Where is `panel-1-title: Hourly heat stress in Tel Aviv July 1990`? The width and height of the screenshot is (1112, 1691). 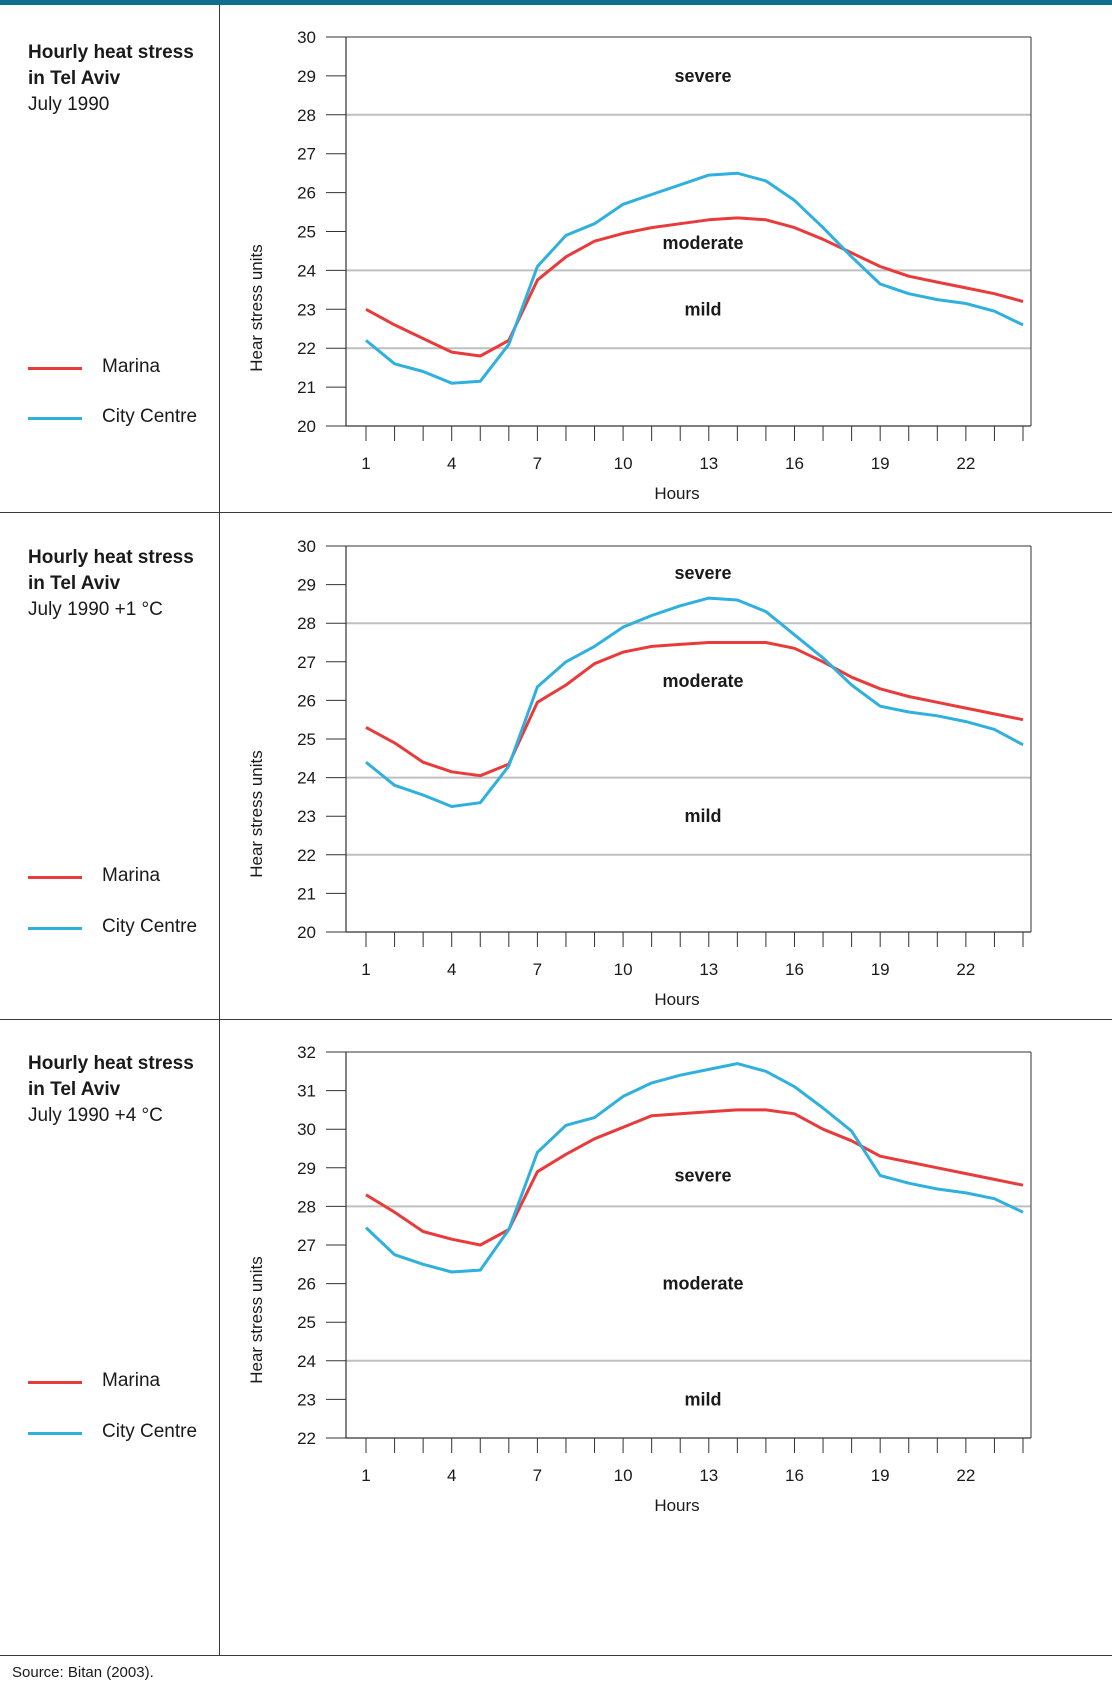
panel-1-title: Hourly heat stress in Tel Aviv July 1990 is located at coordinates (128, 79).